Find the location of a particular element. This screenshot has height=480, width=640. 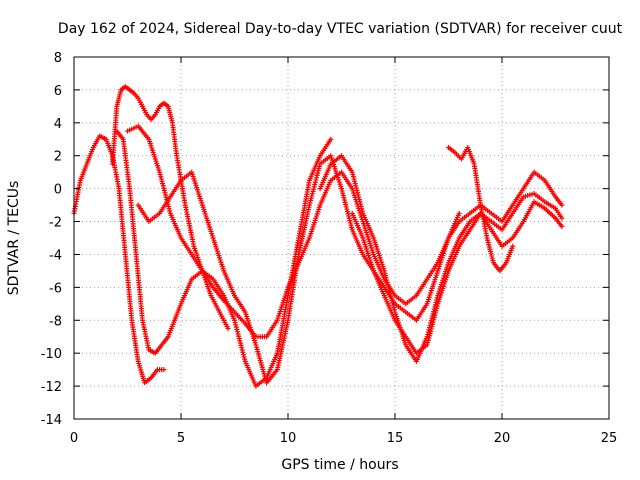

y-axis-label: SDTVAR / TECUs is located at coordinates (14, 238).